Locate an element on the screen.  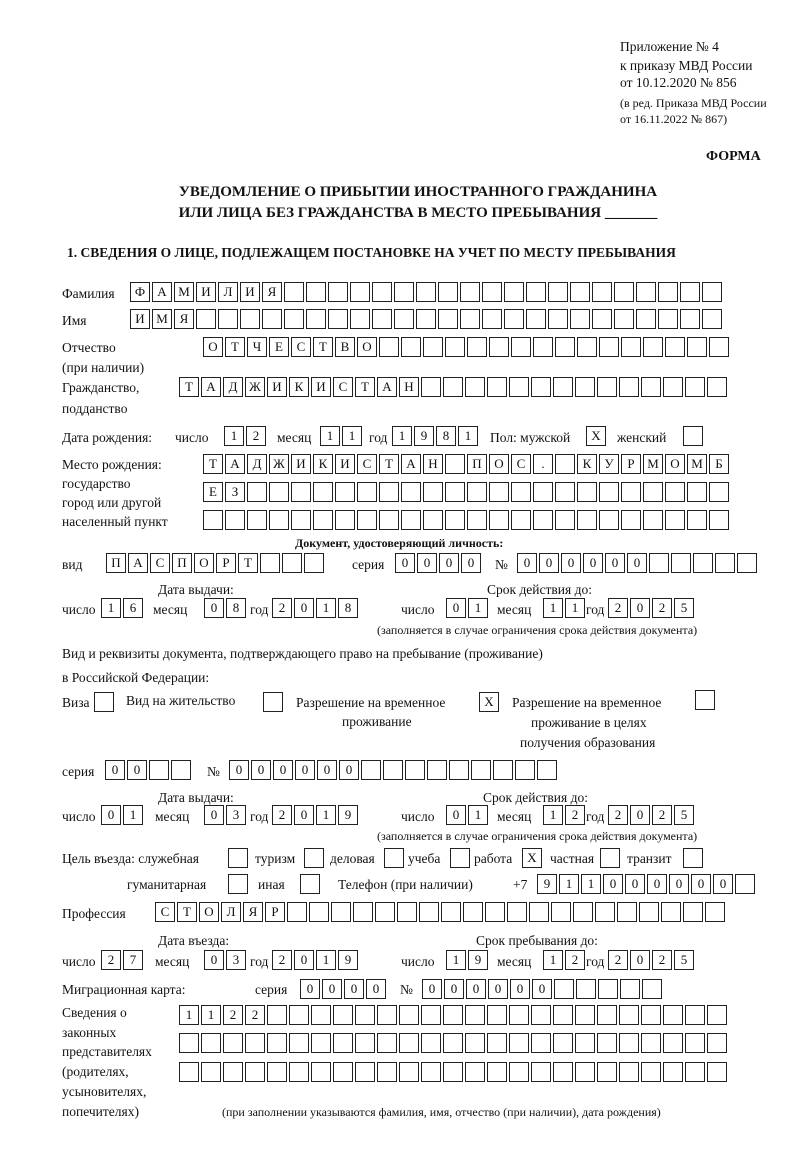
purpose-humanitarian-checkbox is located at coordinates (238, 884).